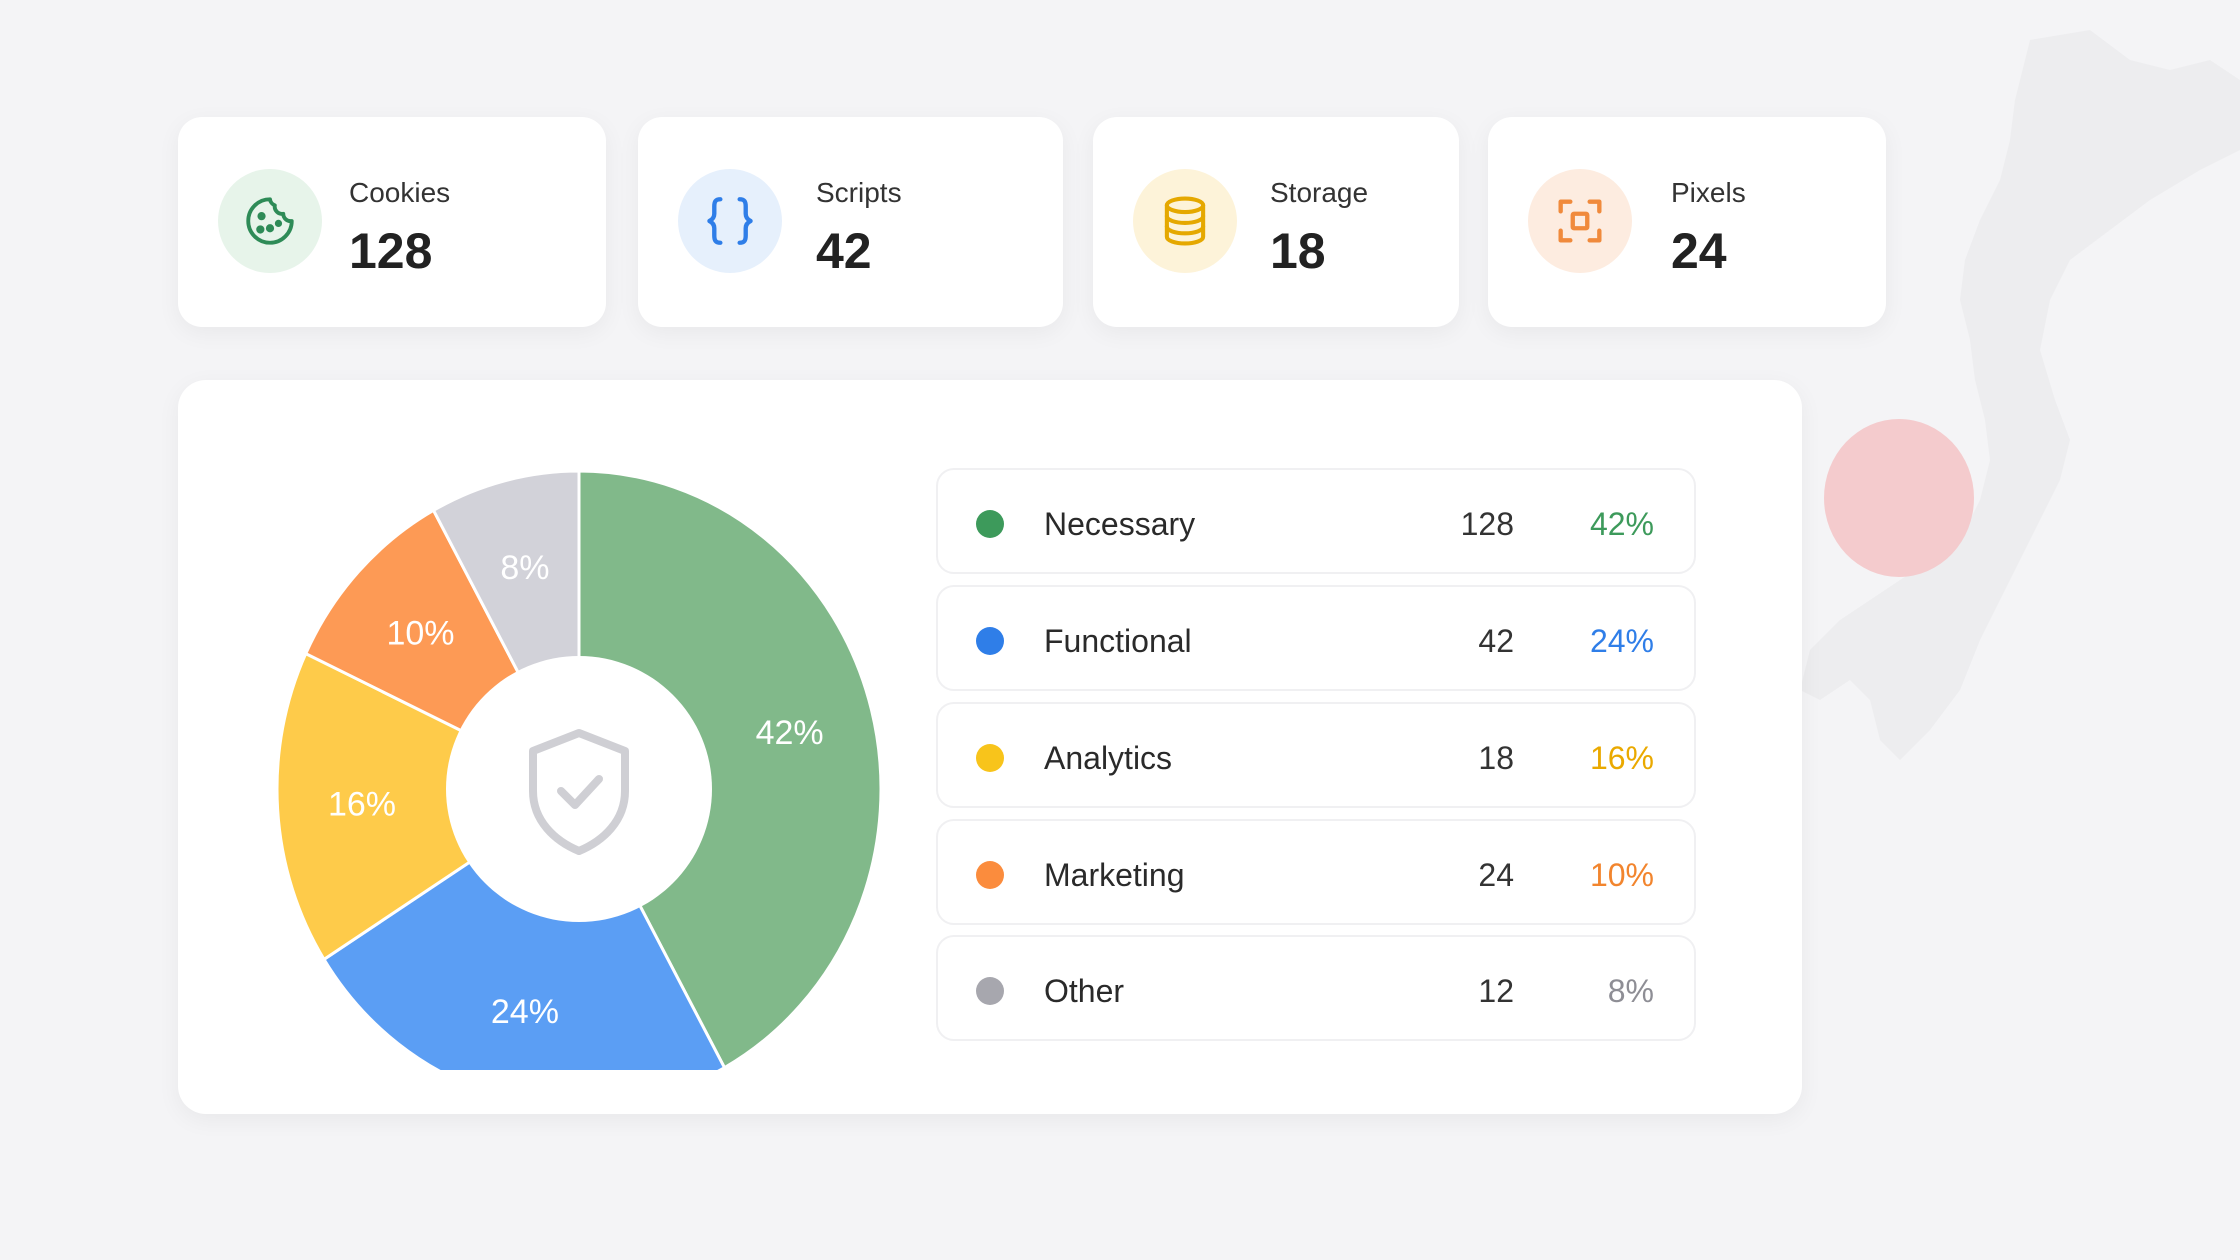 This screenshot has width=2240, height=1260. I want to click on stat-card-storage: Storage 18, so click(1276, 222).